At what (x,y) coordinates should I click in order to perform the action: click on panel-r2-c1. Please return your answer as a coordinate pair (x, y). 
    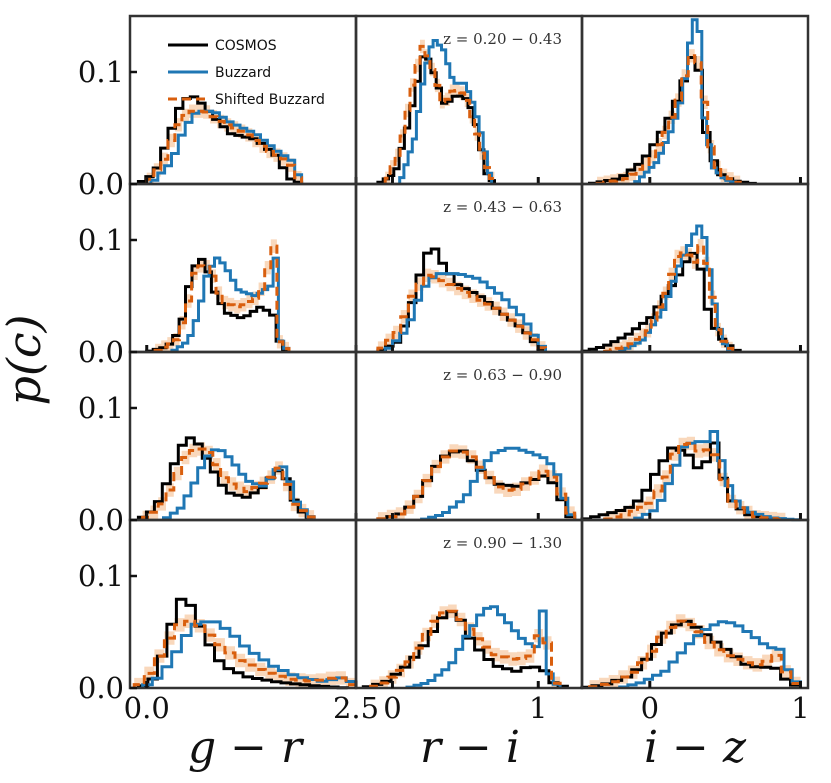
    Looking at the image, I should click on (243, 268).